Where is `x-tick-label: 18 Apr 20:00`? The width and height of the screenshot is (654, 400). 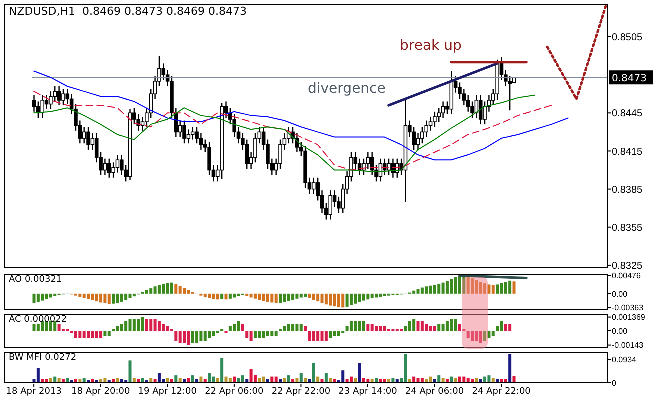 x-tick-label: 18 Apr 20:00 is located at coordinates (101, 392).